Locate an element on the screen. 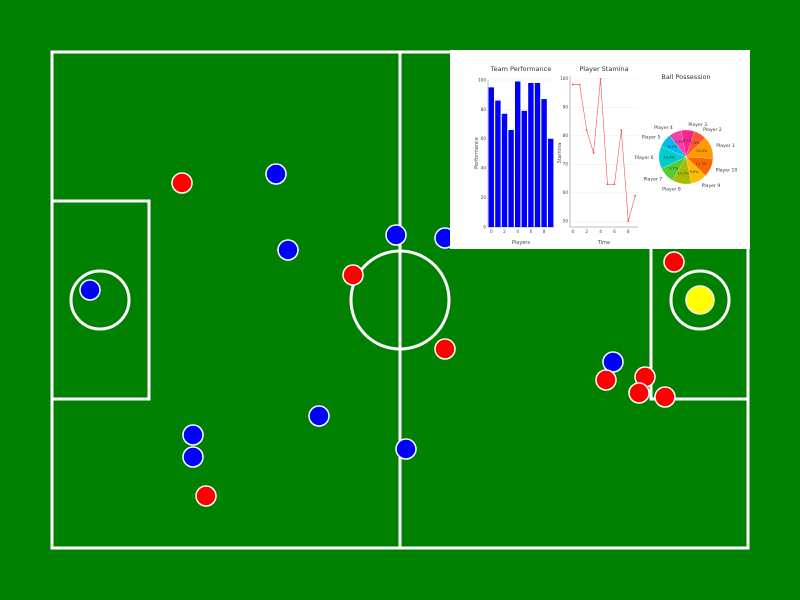  slice-label: Player 2 is located at coordinates (712, 130).